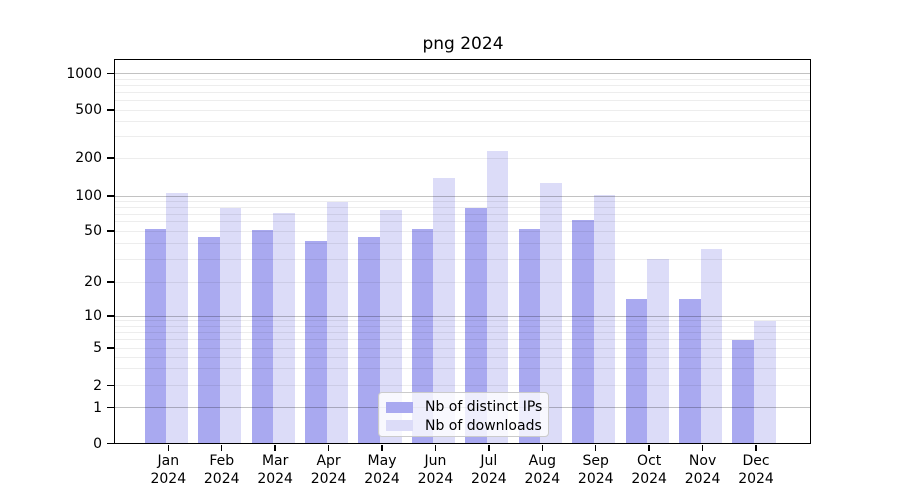  Describe the element at coordinates (444, 310) in the screenshot. I see `bar-downloads-jun` at that location.